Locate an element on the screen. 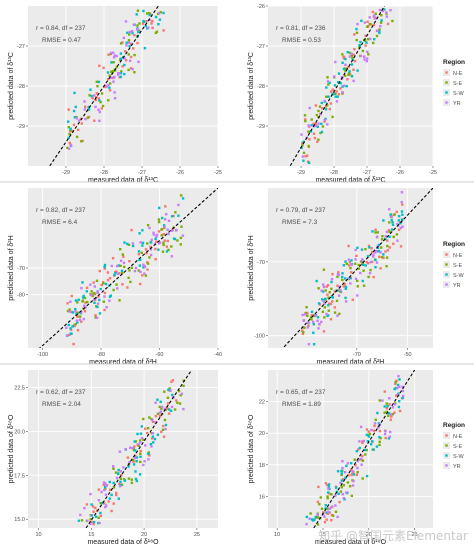 The height and width of the screenshot is (548, 474). x-tick-label: -80 is located at coordinates (101, 355).